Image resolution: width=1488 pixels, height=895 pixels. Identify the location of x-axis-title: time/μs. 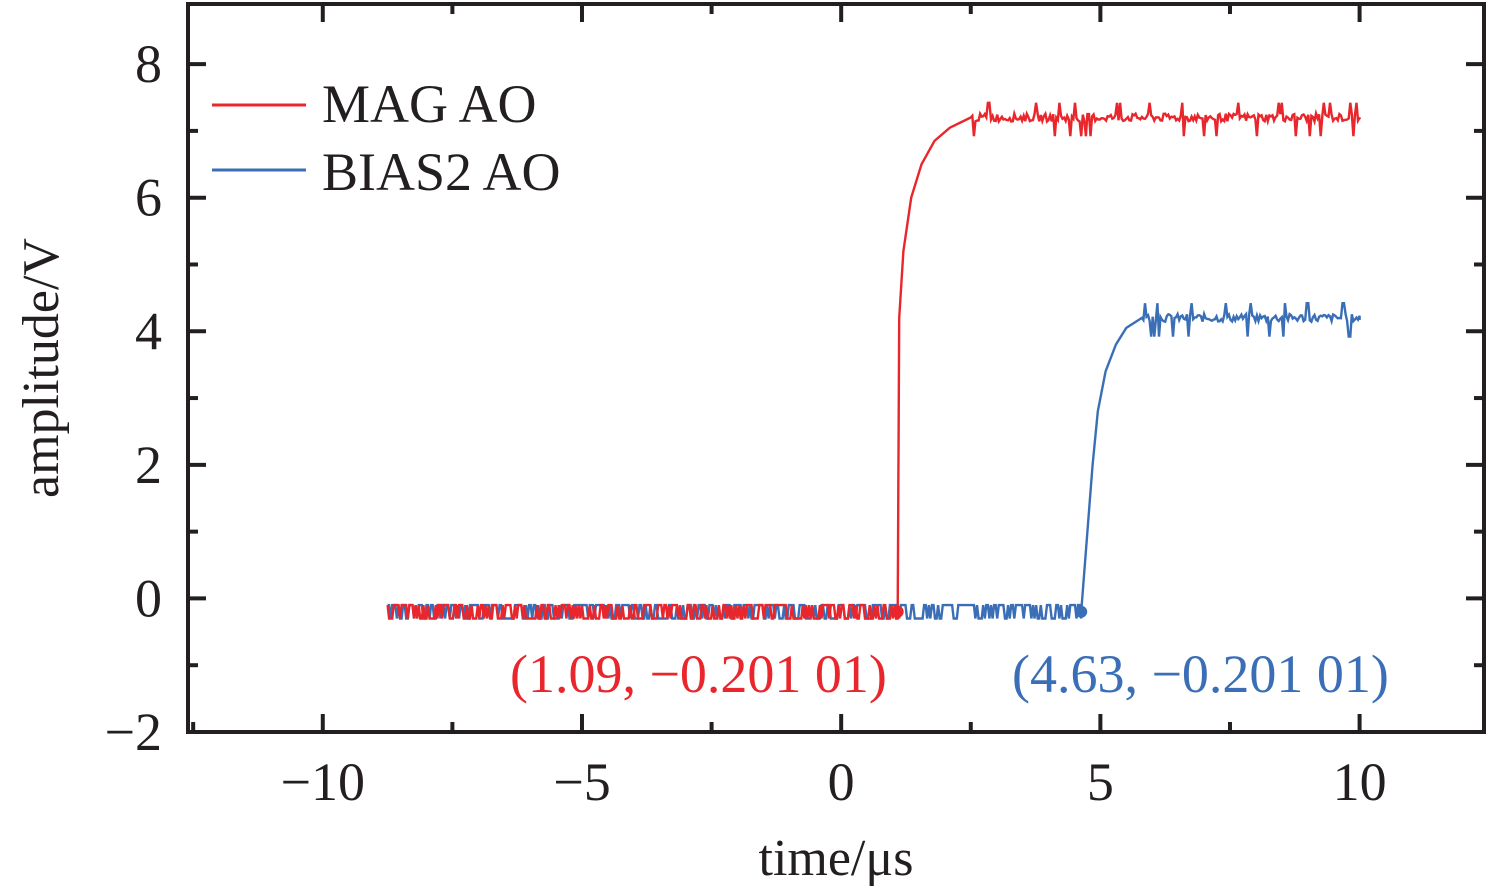
(836, 858).